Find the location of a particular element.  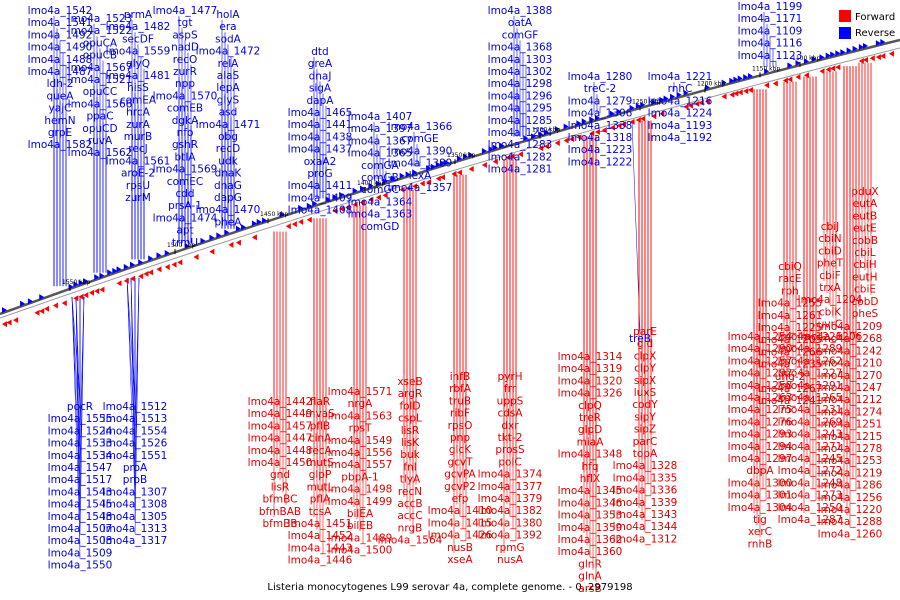

reverse-gene-label: lmo4a_1490 is located at coordinates (60, 48).